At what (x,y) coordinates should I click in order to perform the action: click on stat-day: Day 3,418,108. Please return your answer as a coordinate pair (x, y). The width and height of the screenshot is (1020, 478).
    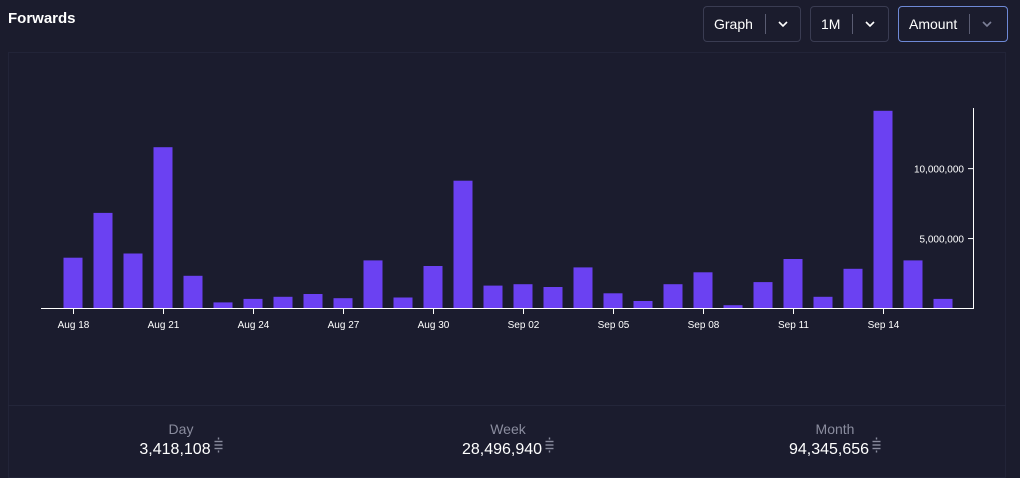
    Looking at the image, I should click on (181, 440).